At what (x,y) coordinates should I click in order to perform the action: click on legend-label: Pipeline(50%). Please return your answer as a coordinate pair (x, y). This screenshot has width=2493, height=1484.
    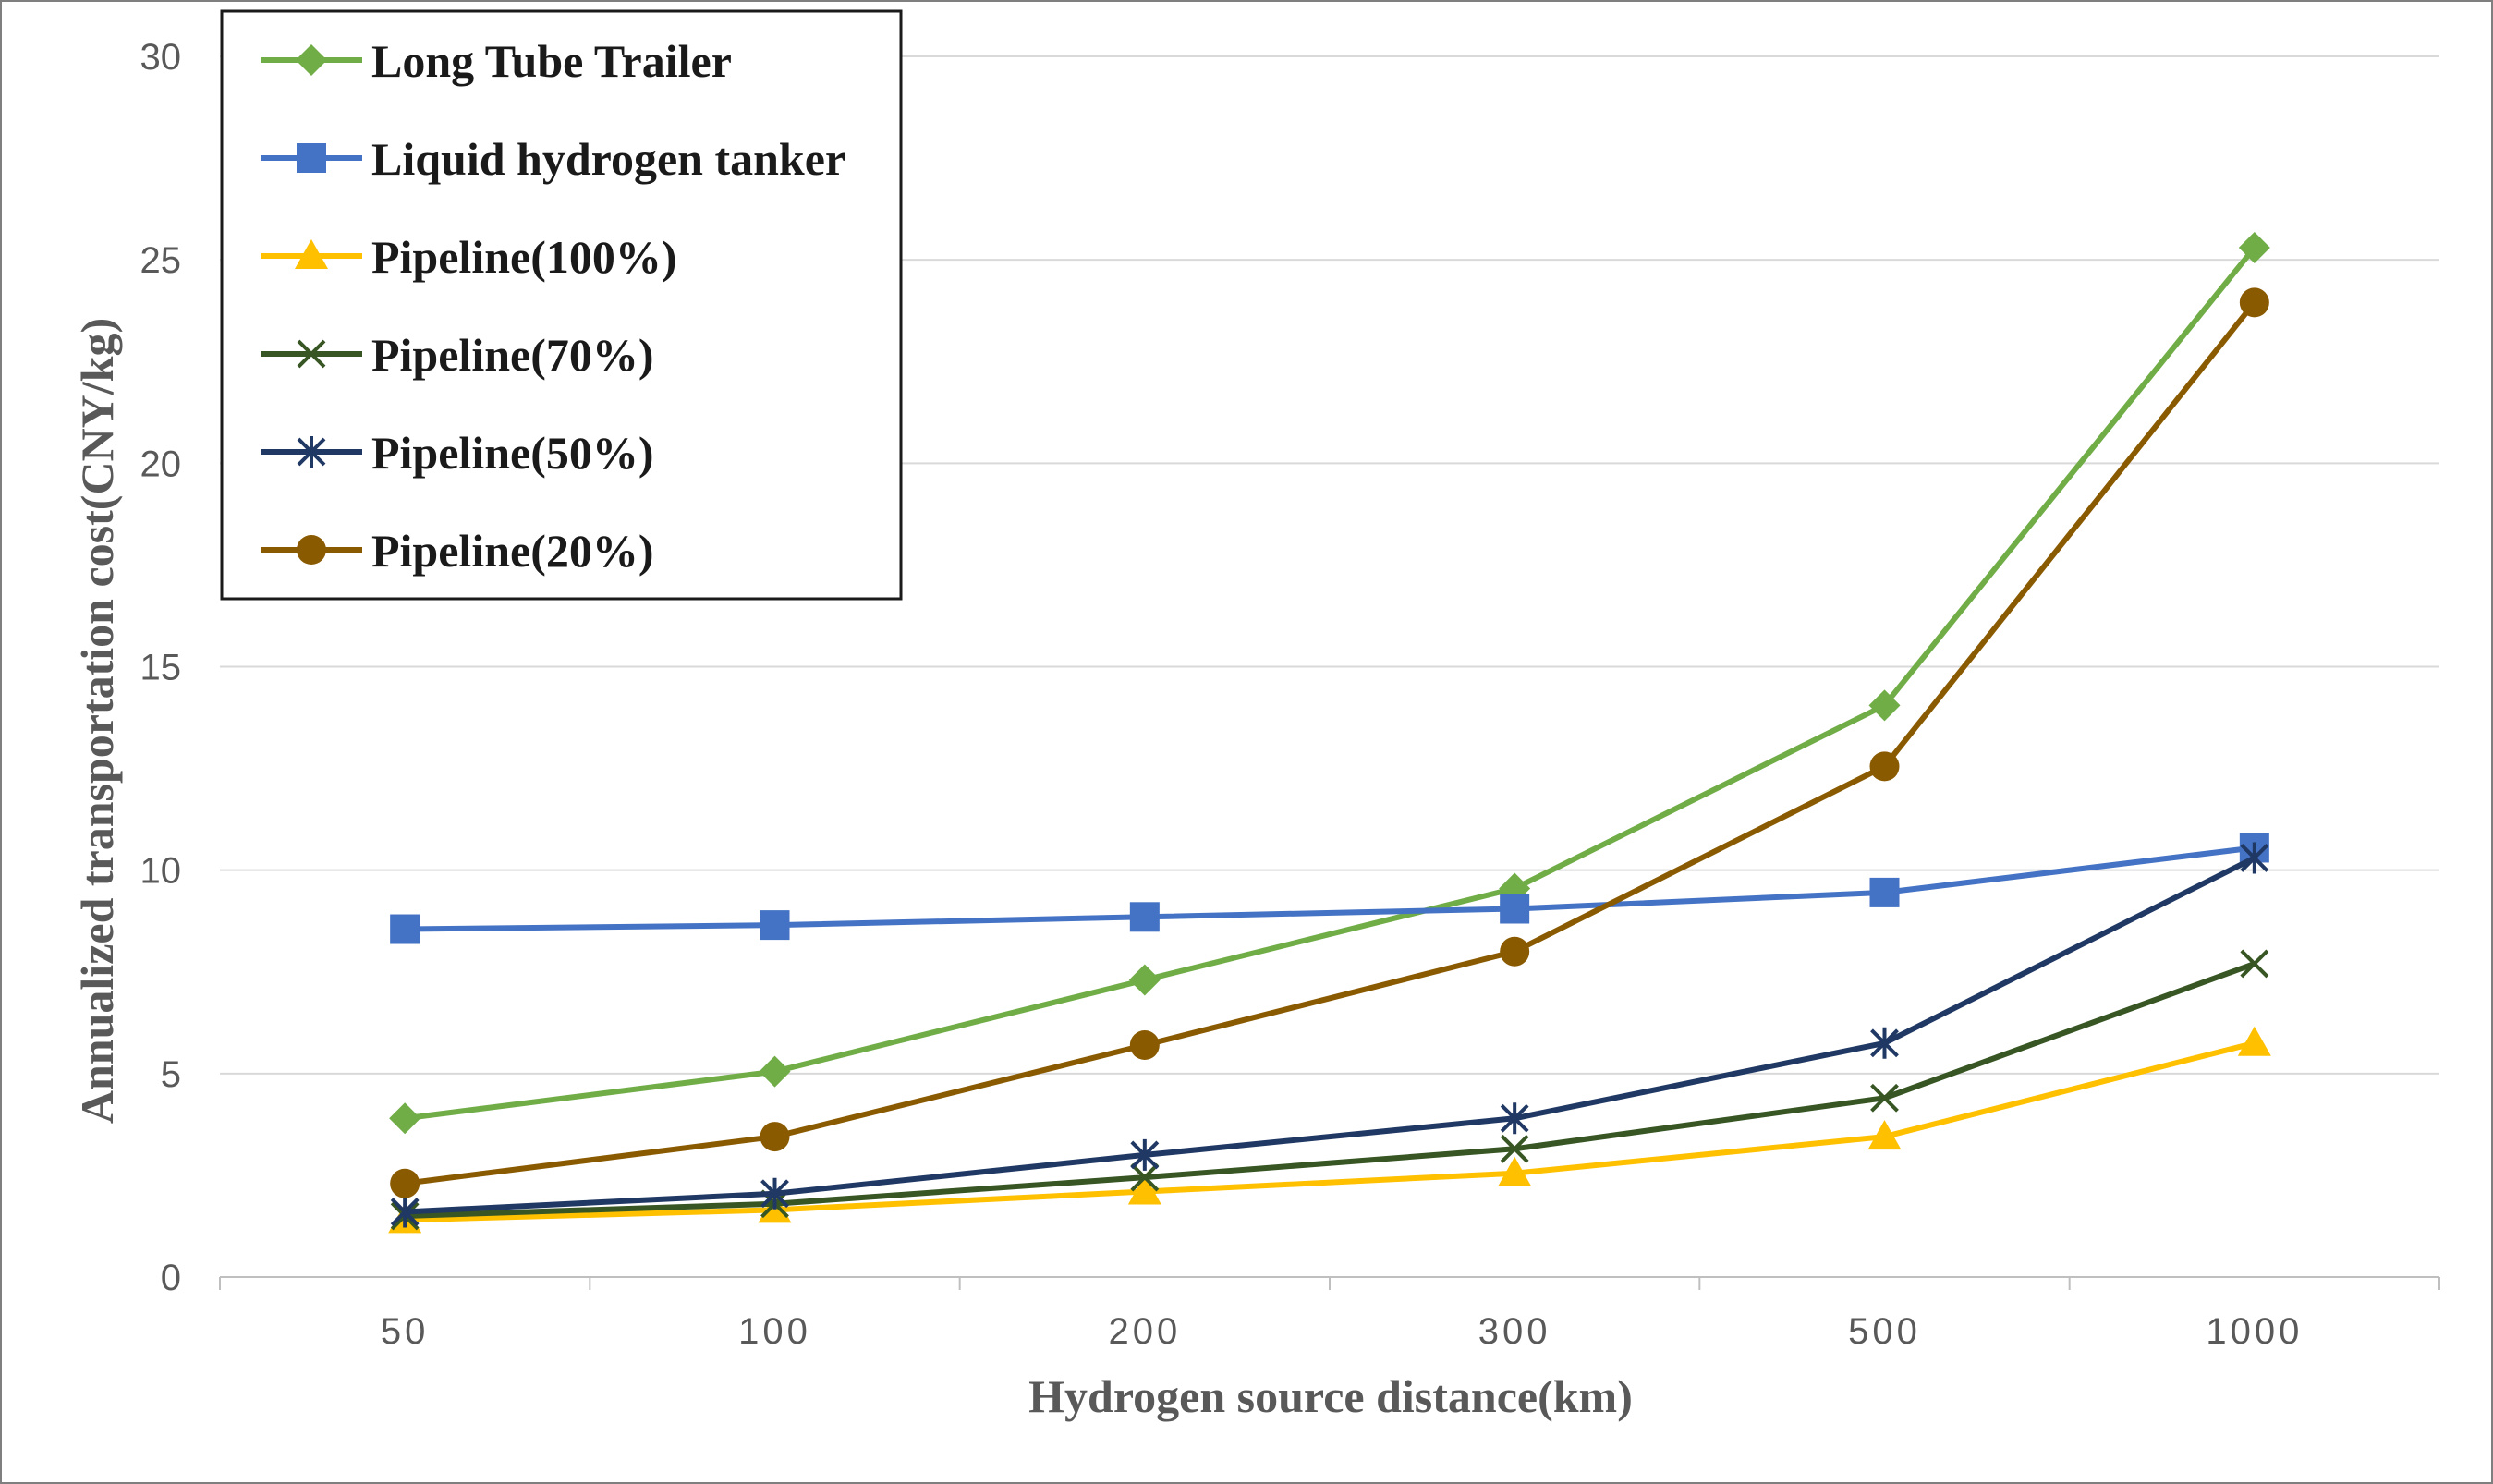
    Looking at the image, I should click on (513, 453).